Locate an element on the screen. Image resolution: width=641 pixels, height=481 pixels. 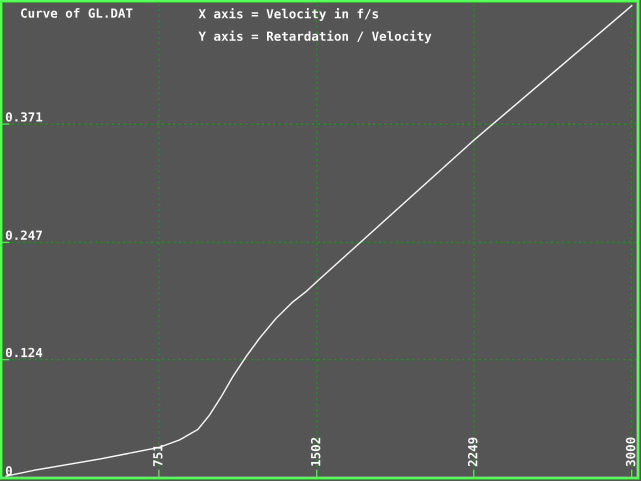
x-tick-label: 1502 is located at coordinates (315, 452).